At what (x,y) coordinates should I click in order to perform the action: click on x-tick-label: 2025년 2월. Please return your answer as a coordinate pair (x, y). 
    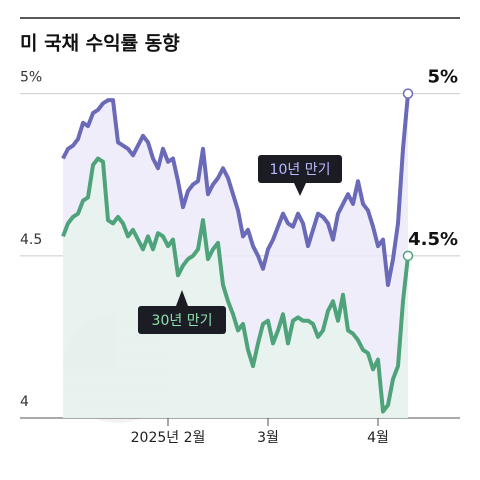
    Looking at the image, I should click on (168, 438).